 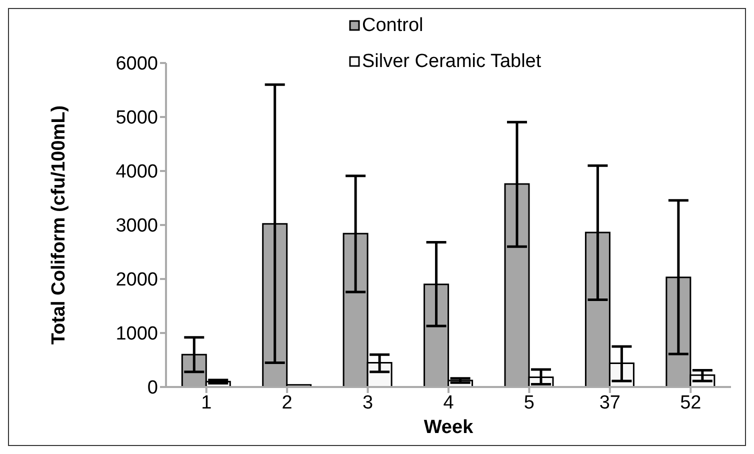 I want to click on x-tick-label: 5, so click(x=529, y=403).